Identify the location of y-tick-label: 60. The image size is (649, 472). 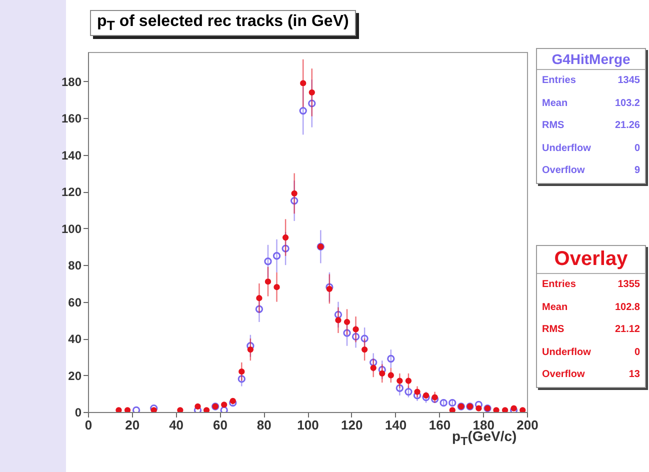
(75, 302).